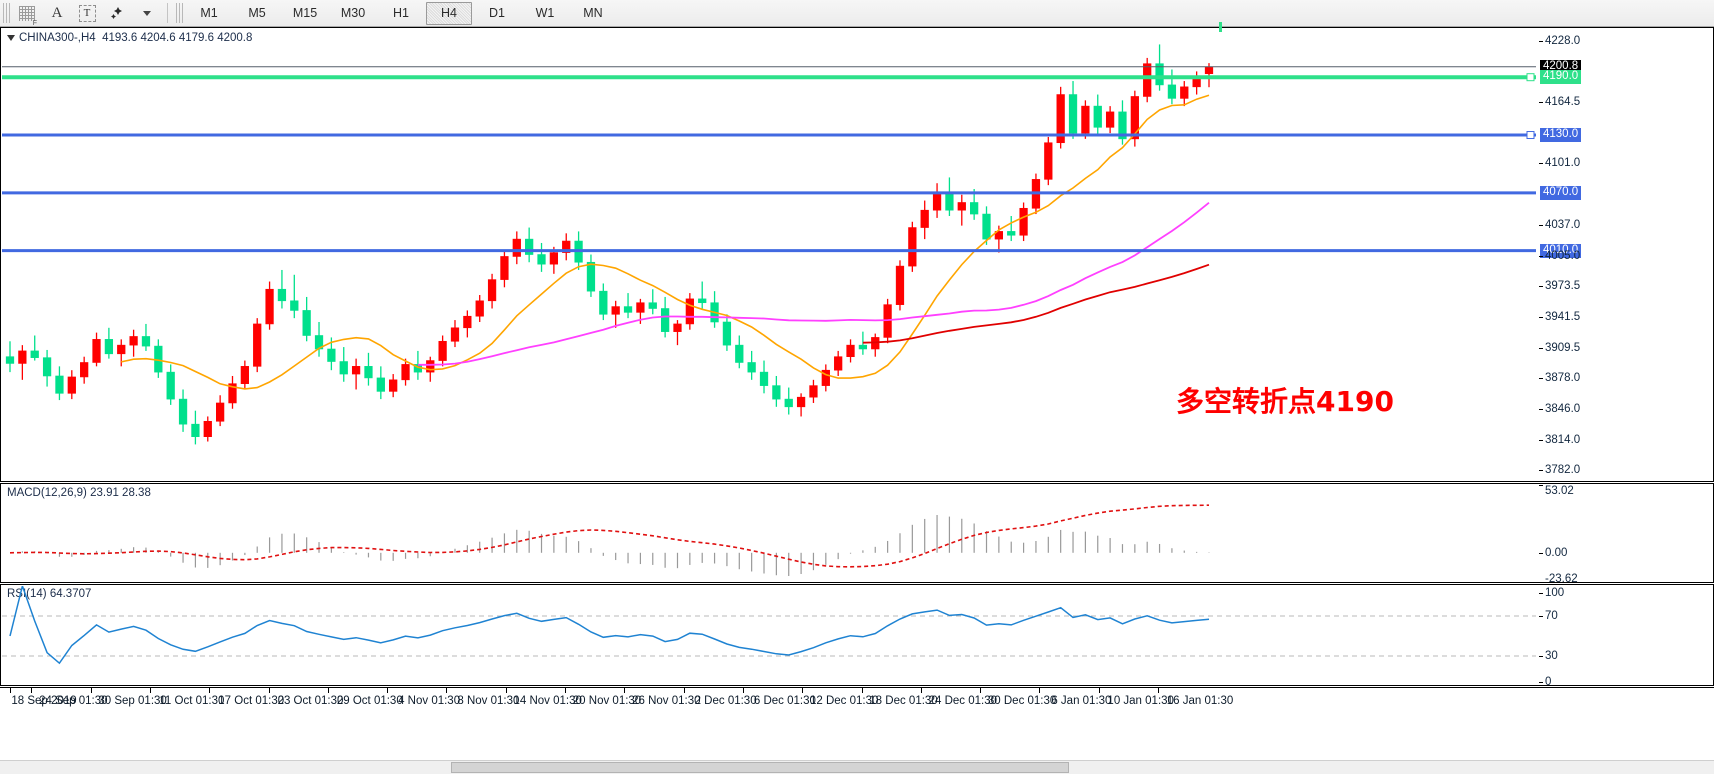 The height and width of the screenshot is (774, 1714). What do you see at coordinates (1561, 135) in the screenshot?
I see `price-level-label-4130-0: 4130.0` at bounding box center [1561, 135].